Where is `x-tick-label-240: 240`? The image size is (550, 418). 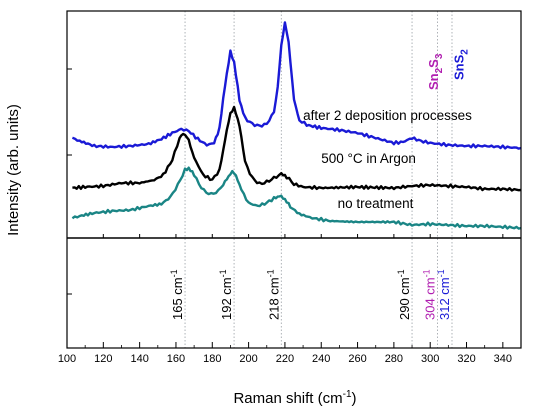 x-tick-label-240: 240 is located at coordinates (321, 359).